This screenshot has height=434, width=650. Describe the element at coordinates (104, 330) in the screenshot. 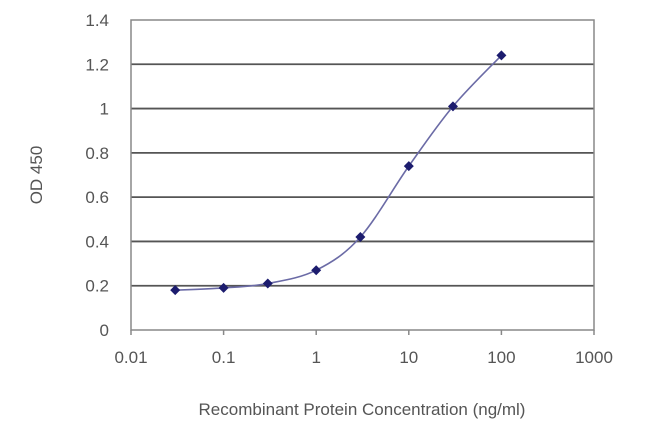

I see `y-tick-label: 0` at that location.